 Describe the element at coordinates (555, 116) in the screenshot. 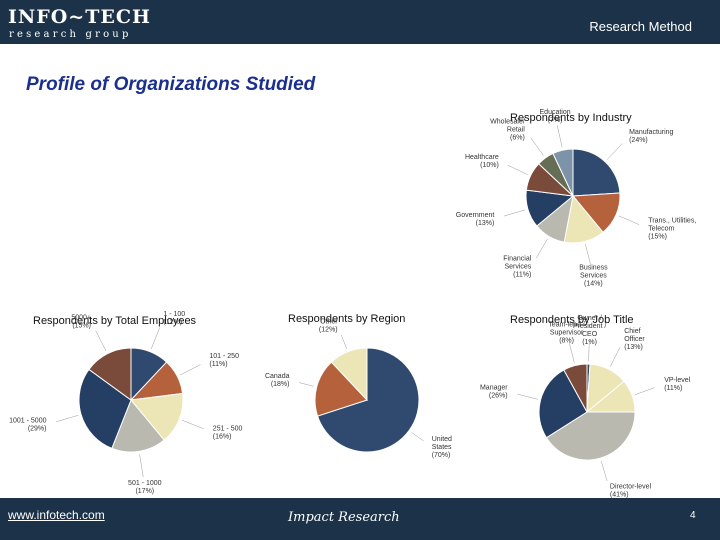

I see `industry-slice-label-7: Education (7%)` at that location.